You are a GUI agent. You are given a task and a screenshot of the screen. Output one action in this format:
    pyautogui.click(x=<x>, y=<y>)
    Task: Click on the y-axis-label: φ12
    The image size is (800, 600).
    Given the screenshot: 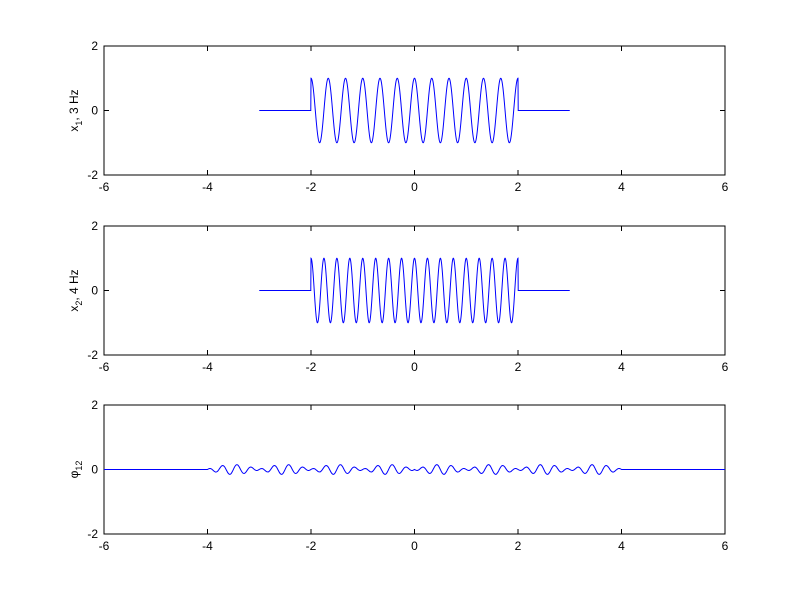 What is the action you would take?
    pyautogui.click(x=75, y=470)
    